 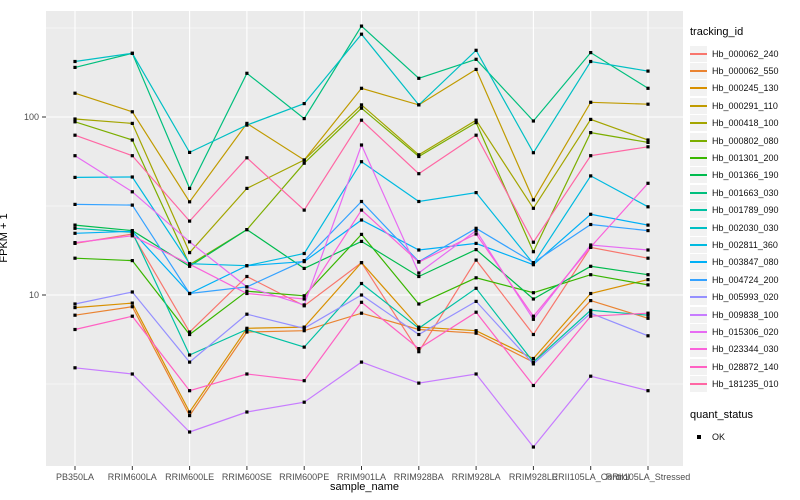 I want to click on legend-item-label: Hb_001366_190, so click(x=745, y=175).